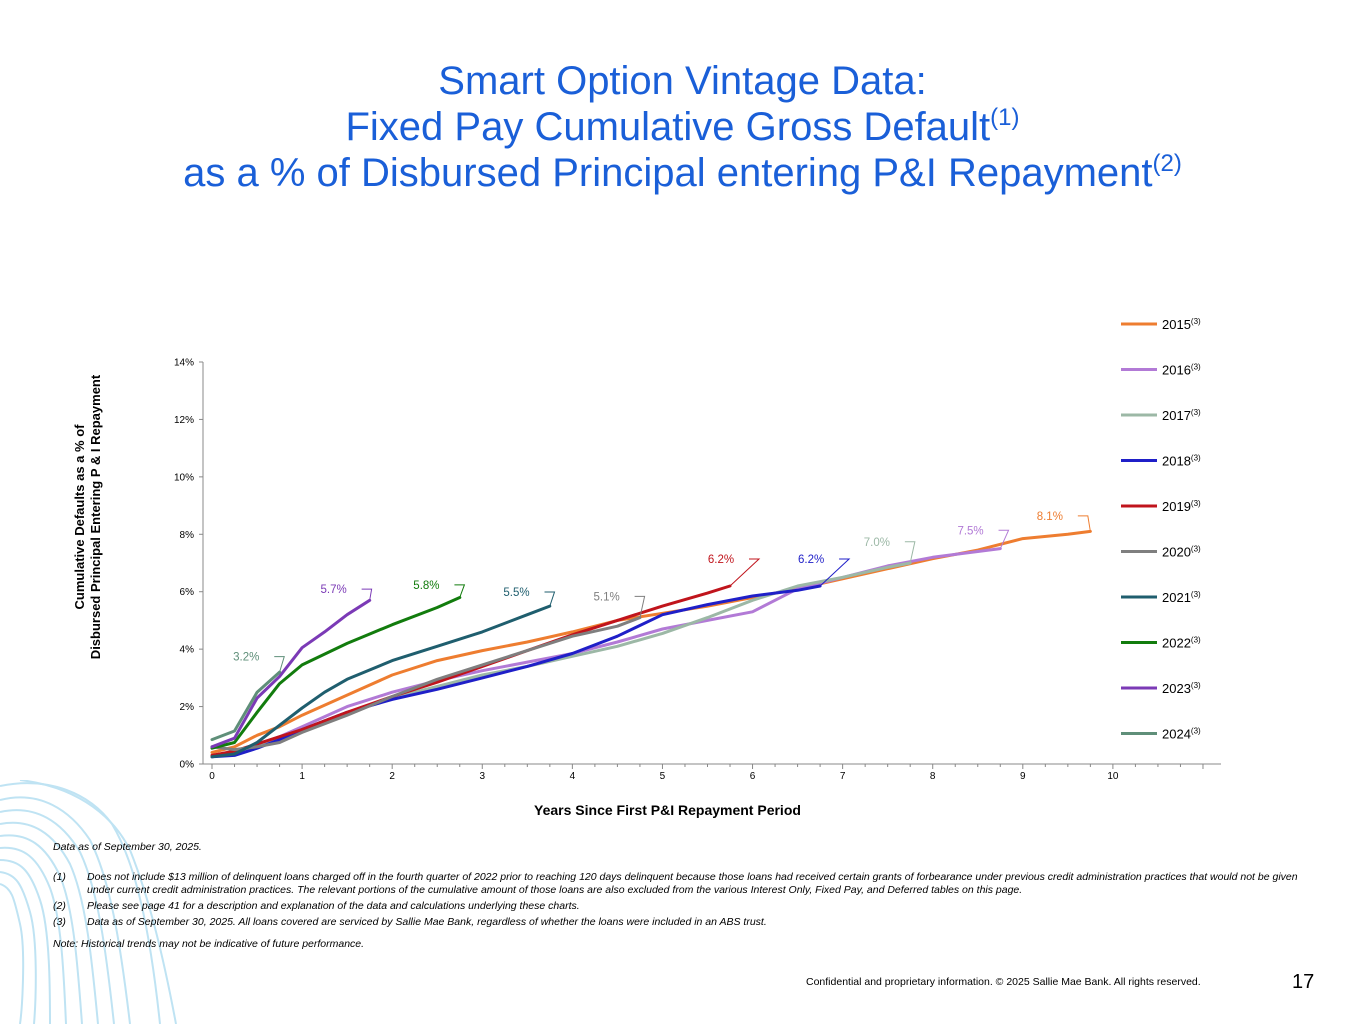  Describe the element at coordinates (910, 552) in the screenshot. I see `series-leader-line-2017` at that location.